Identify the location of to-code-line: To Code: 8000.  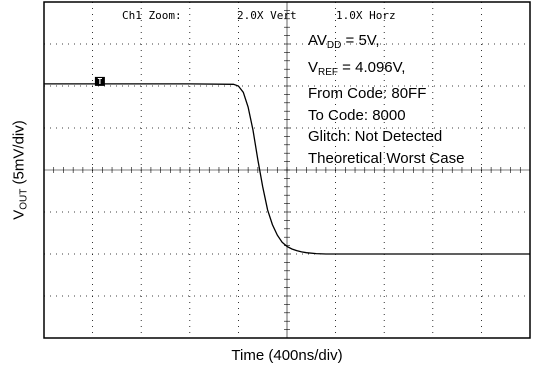
(357, 115).